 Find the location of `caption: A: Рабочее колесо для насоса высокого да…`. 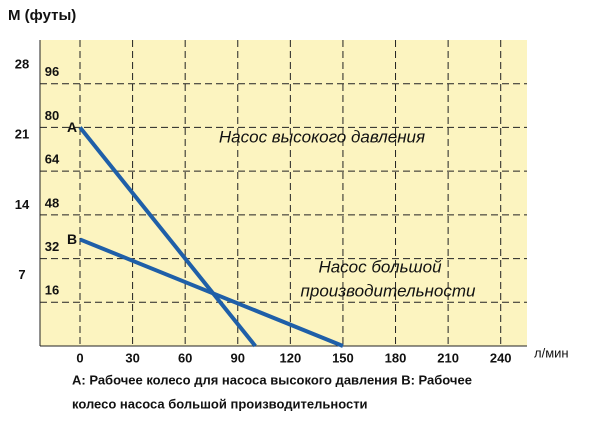

caption: A: Рабочее колесо для насоса высокого да… is located at coordinates (272, 379).